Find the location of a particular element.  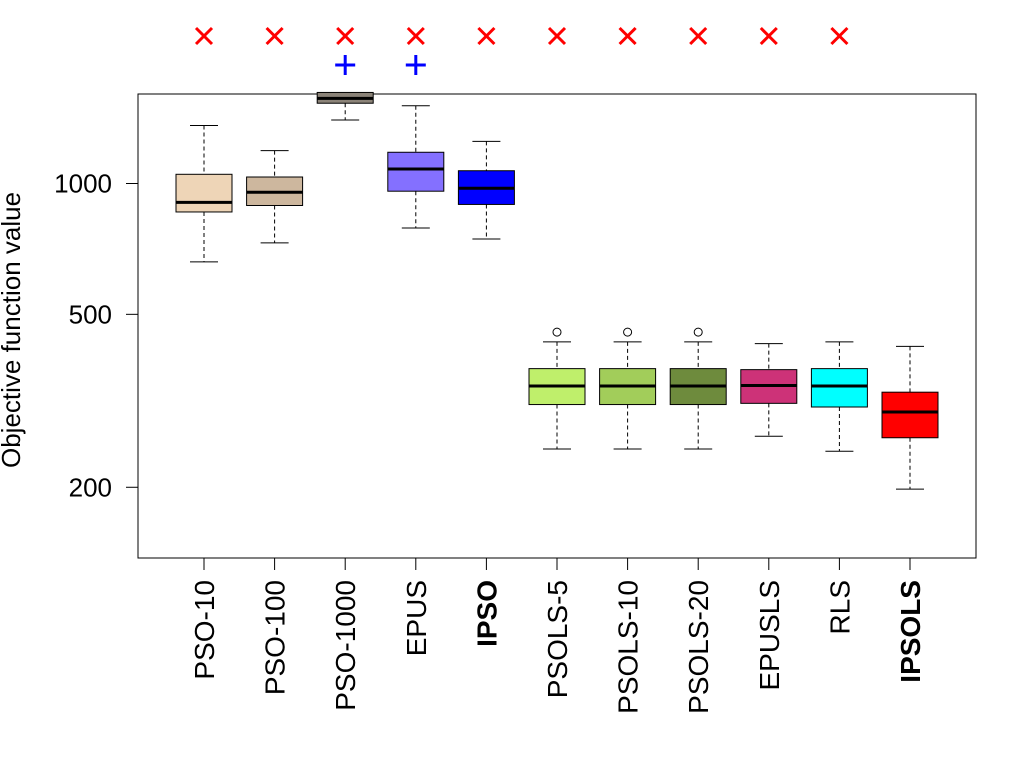

x-label-pso-100: PSO-100 is located at coordinates (275, 637).